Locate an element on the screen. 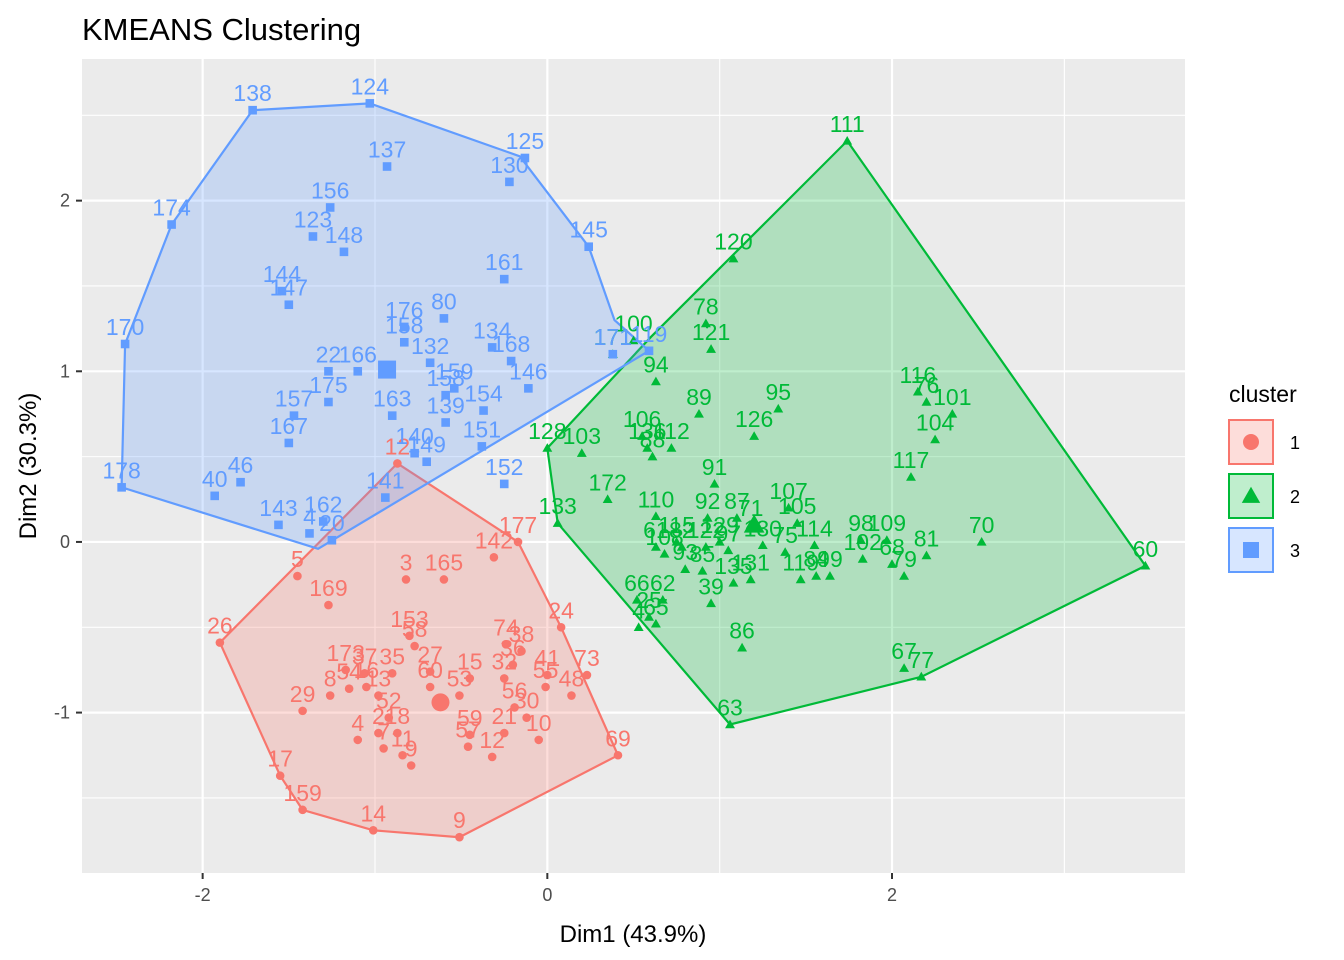  point-label: 100 is located at coordinates (633, 324).